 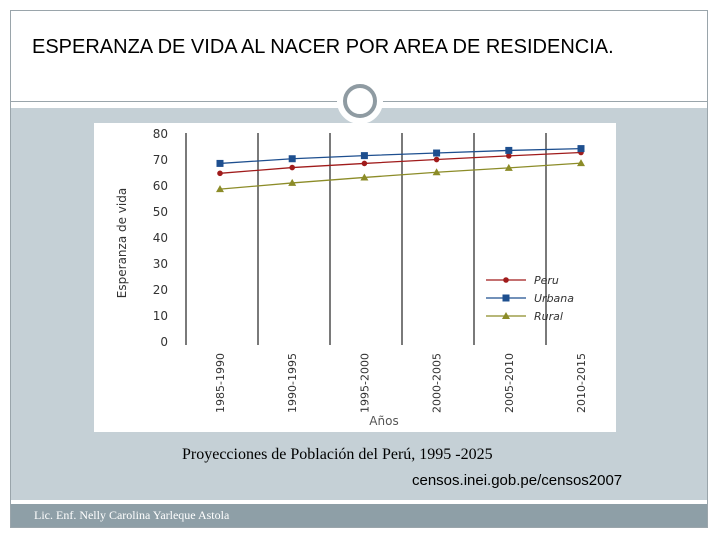 I want to click on x-tick-label: 2010-2015, so click(x=581, y=383).